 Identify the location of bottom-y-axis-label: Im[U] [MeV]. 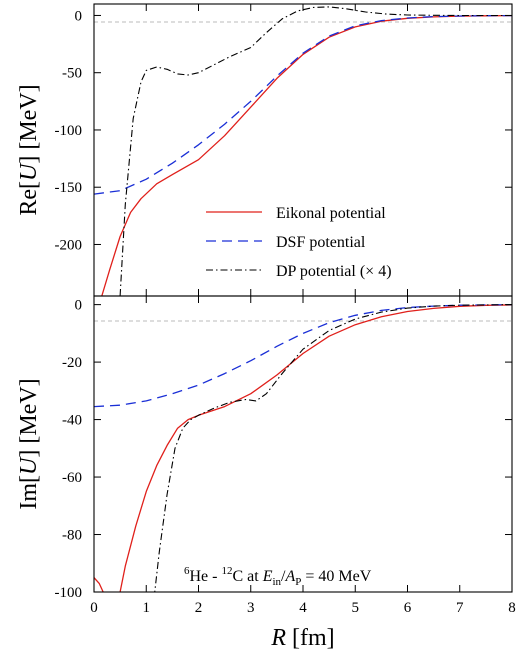
(29, 443).